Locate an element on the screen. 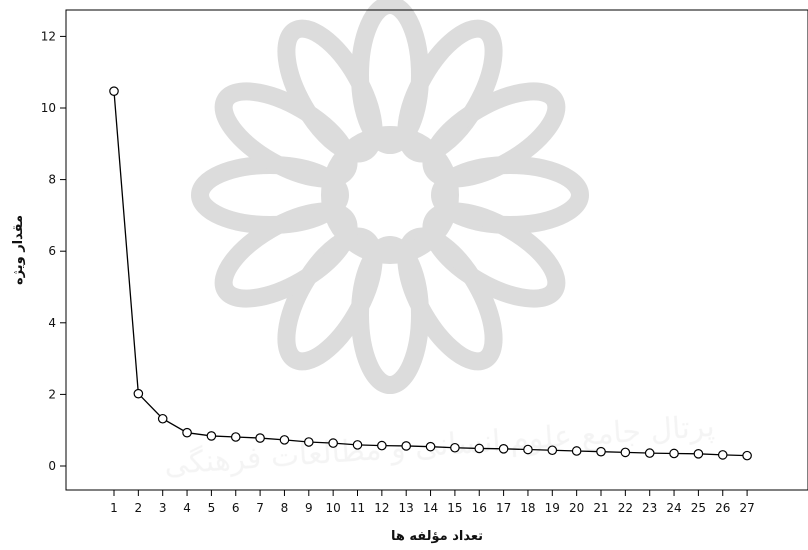  watermark-text: پرتال جامع علوم انسانی و مطالعات فرهنگی is located at coordinates (439, 445).